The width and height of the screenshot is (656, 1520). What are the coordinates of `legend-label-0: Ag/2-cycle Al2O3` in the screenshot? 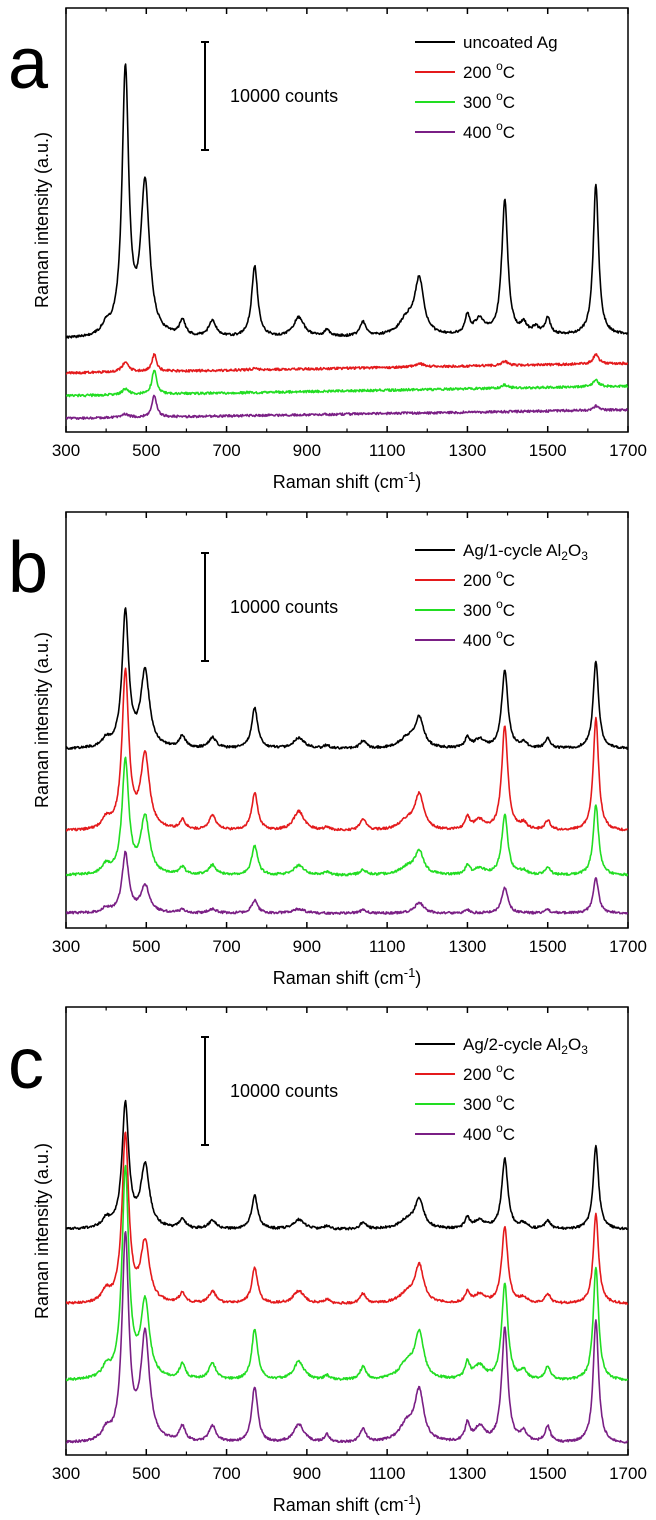 It's located at (525, 1046).